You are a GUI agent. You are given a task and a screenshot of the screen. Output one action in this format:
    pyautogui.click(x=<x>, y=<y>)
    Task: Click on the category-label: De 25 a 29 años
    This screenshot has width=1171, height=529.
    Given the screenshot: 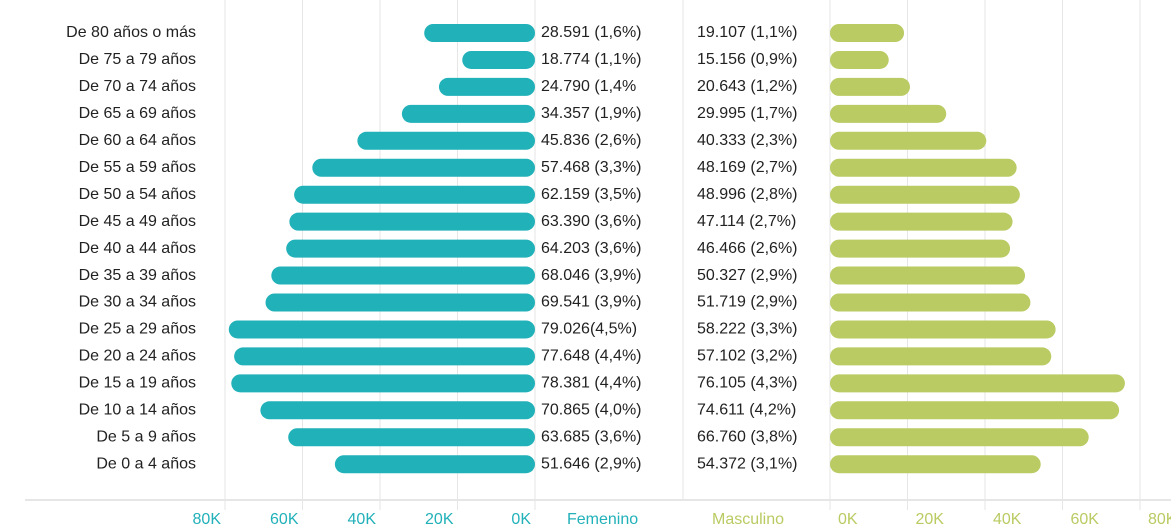 What is the action you would take?
    pyautogui.click(x=137, y=329)
    